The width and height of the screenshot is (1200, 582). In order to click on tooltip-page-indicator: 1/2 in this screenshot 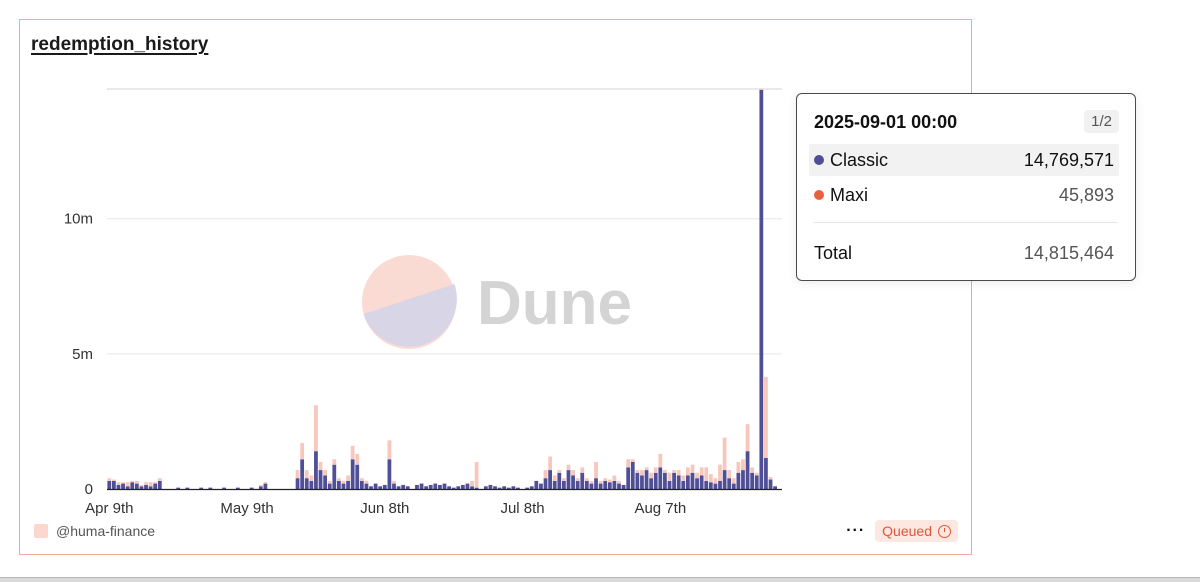, I will do `click(1101, 121)`.